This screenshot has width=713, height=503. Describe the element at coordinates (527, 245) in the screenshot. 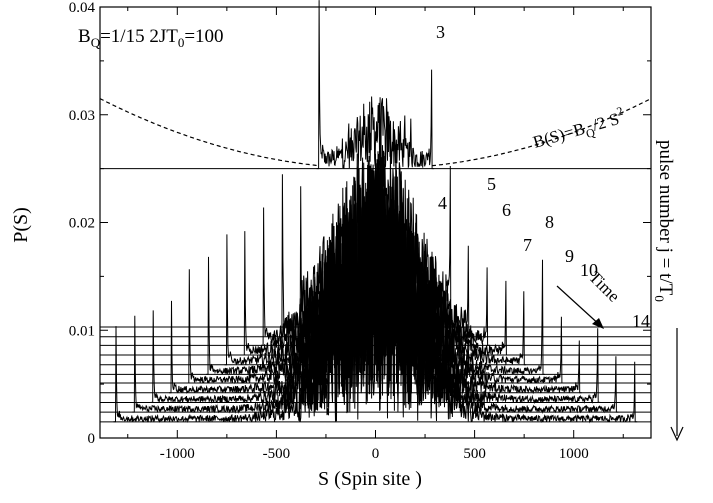

I see `pulse-label-7: 7` at that location.